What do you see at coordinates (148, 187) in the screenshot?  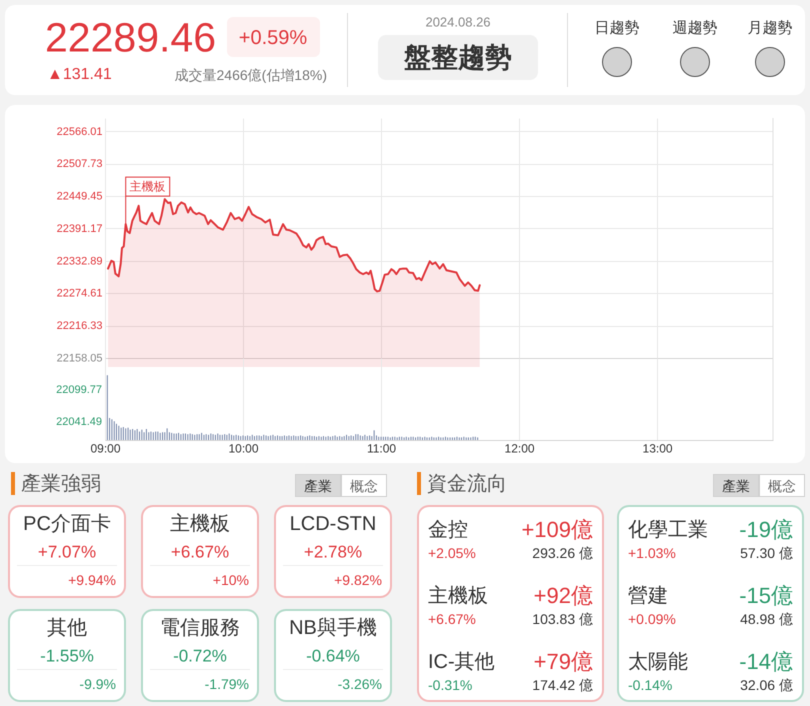 I see `annotation: 主機板` at bounding box center [148, 187].